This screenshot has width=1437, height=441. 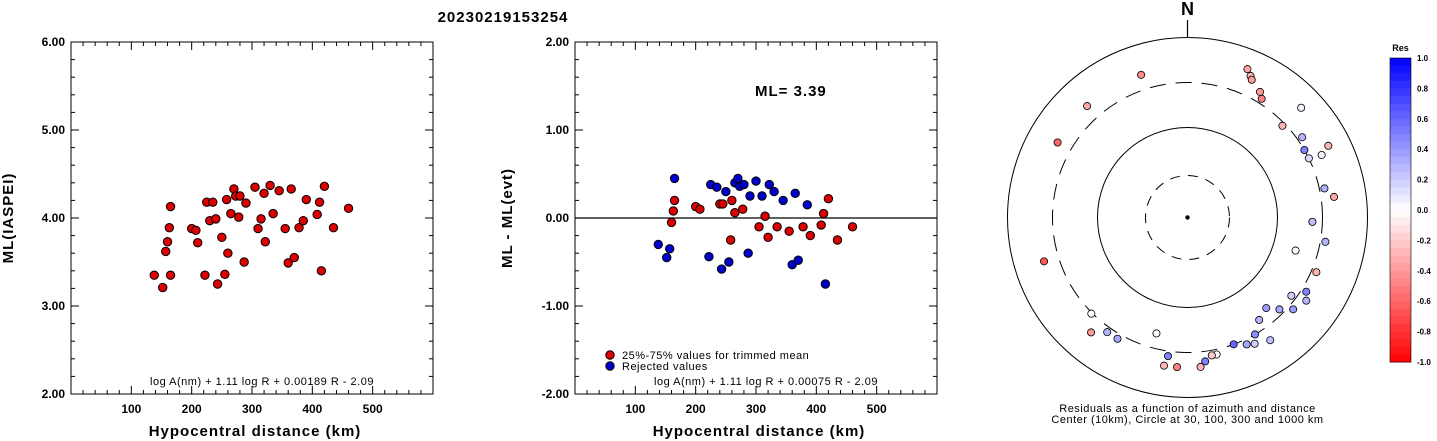 What do you see at coordinates (1187, 9) in the screenshot?
I see `north-label: N` at bounding box center [1187, 9].